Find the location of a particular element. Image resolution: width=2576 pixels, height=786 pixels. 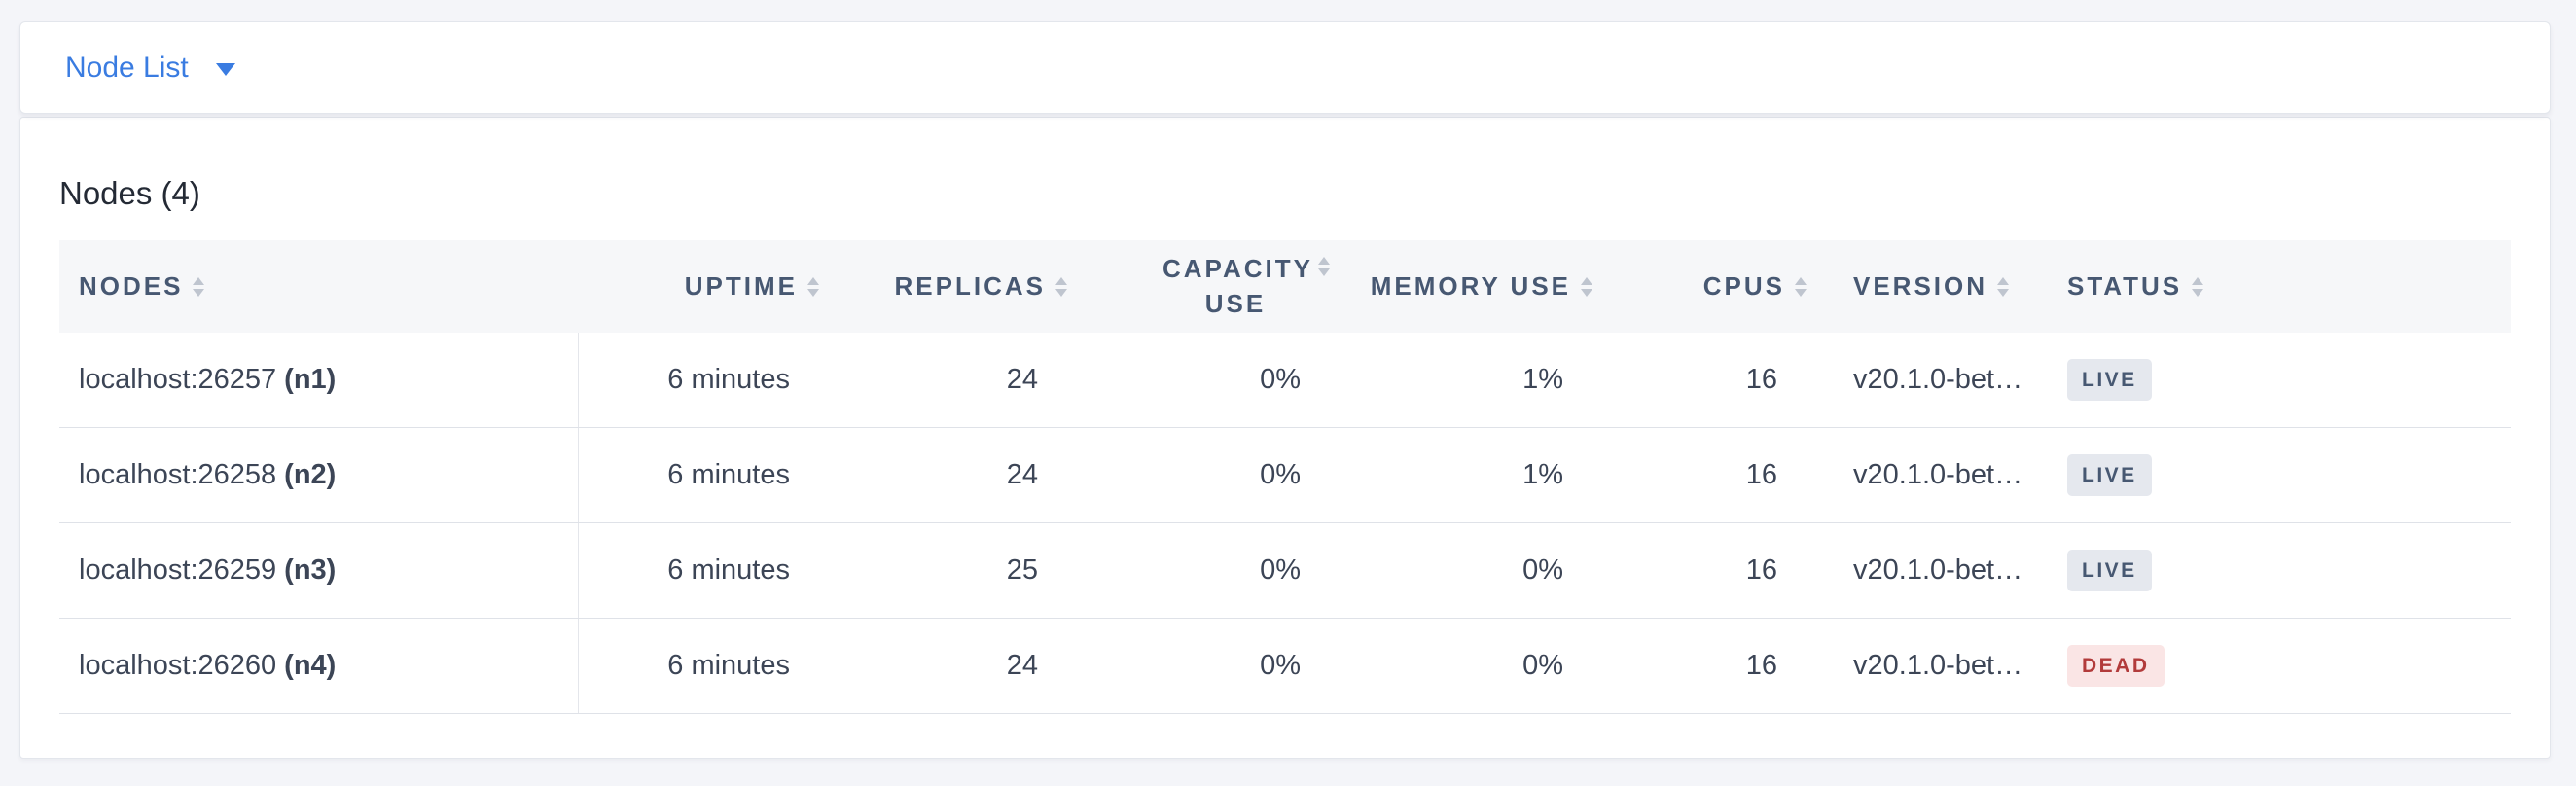

column-header-label: CAPACITY USE is located at coordinates (1238, 286).